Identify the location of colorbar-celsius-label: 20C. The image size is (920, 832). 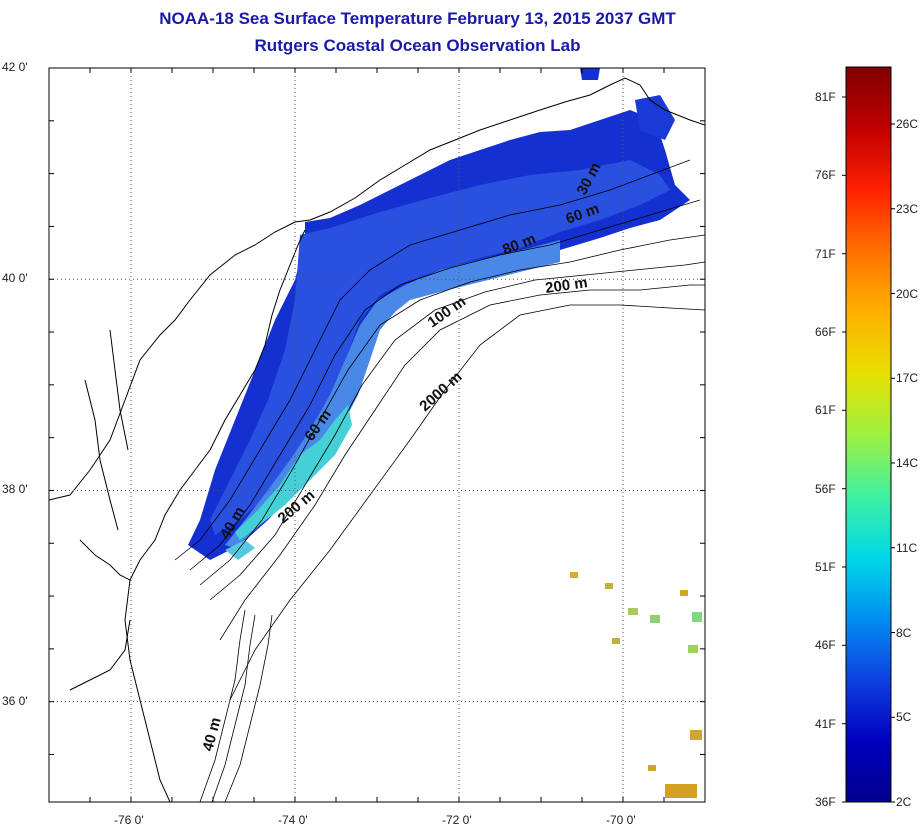
(907, 293).